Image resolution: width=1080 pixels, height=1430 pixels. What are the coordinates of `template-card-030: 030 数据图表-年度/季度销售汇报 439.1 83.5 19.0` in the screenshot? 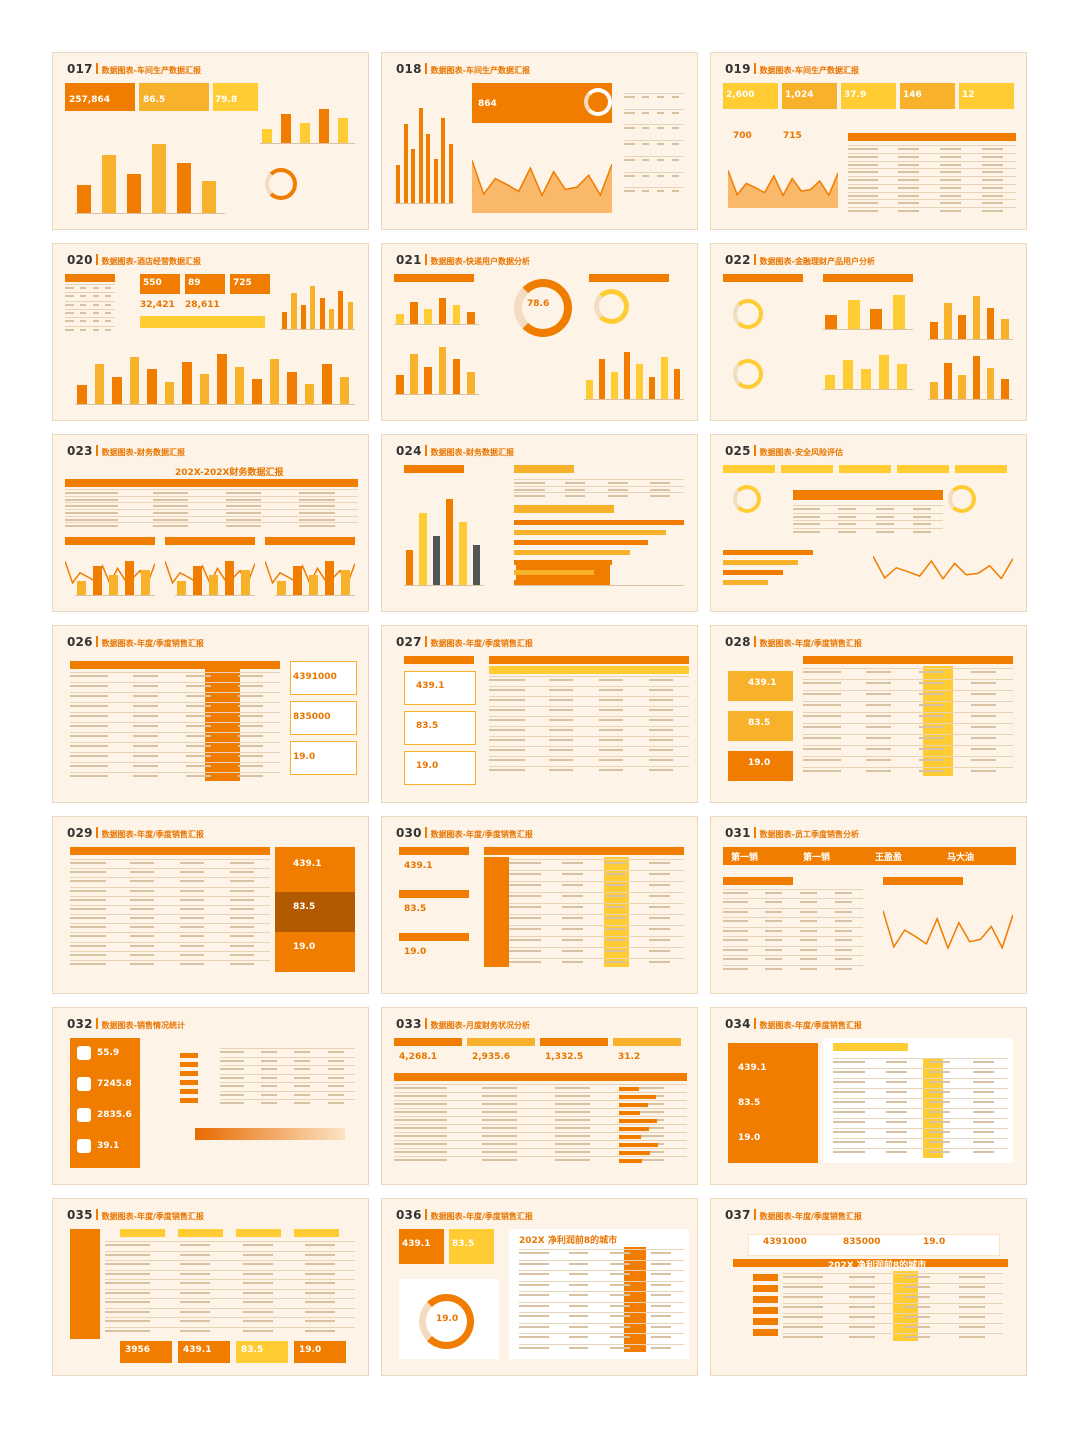 It's located at (539, 905).